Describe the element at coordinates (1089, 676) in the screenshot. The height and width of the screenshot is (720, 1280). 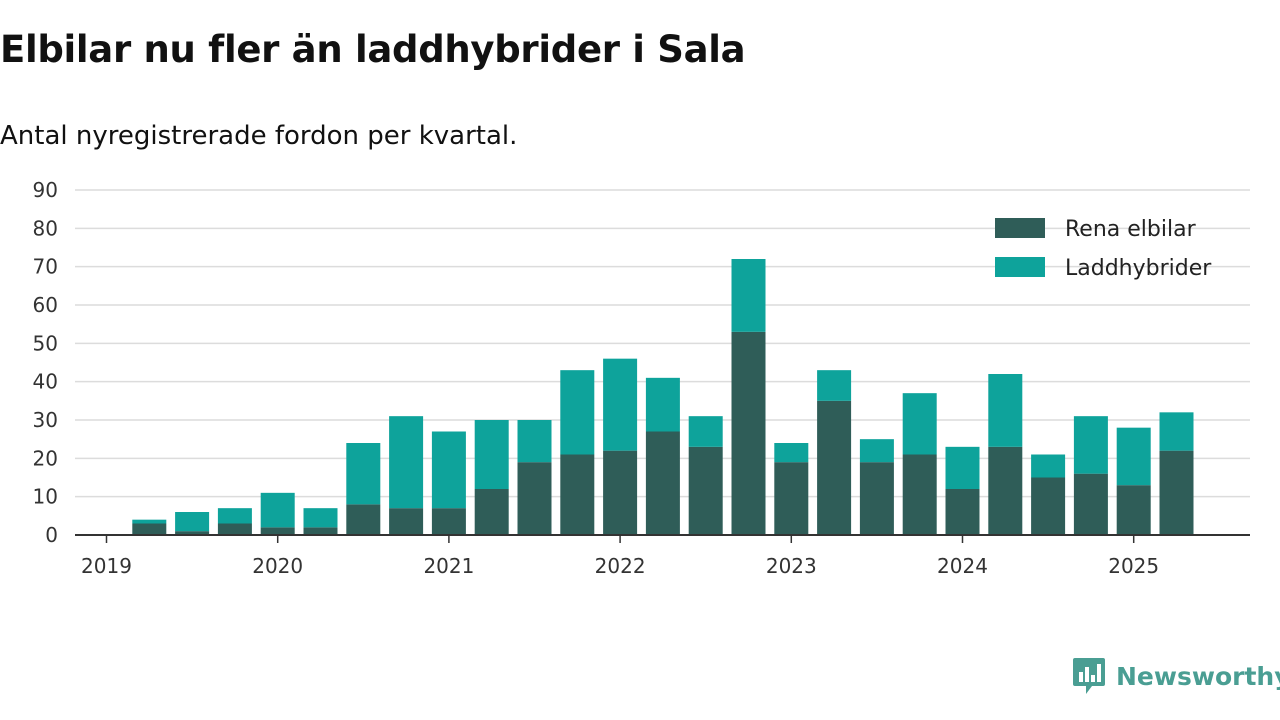
I see `newsworthy-logo-icon` at that location.